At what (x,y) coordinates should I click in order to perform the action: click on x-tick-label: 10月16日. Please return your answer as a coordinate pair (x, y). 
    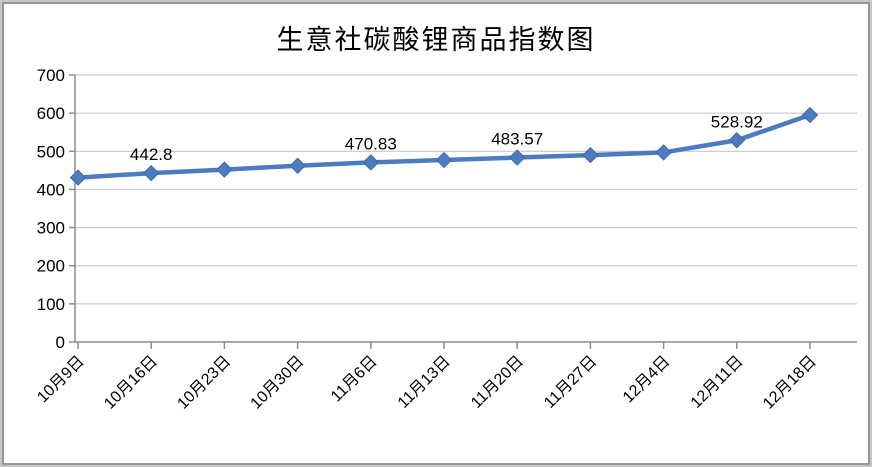
    Looking at the image, I should click on (131, 383).